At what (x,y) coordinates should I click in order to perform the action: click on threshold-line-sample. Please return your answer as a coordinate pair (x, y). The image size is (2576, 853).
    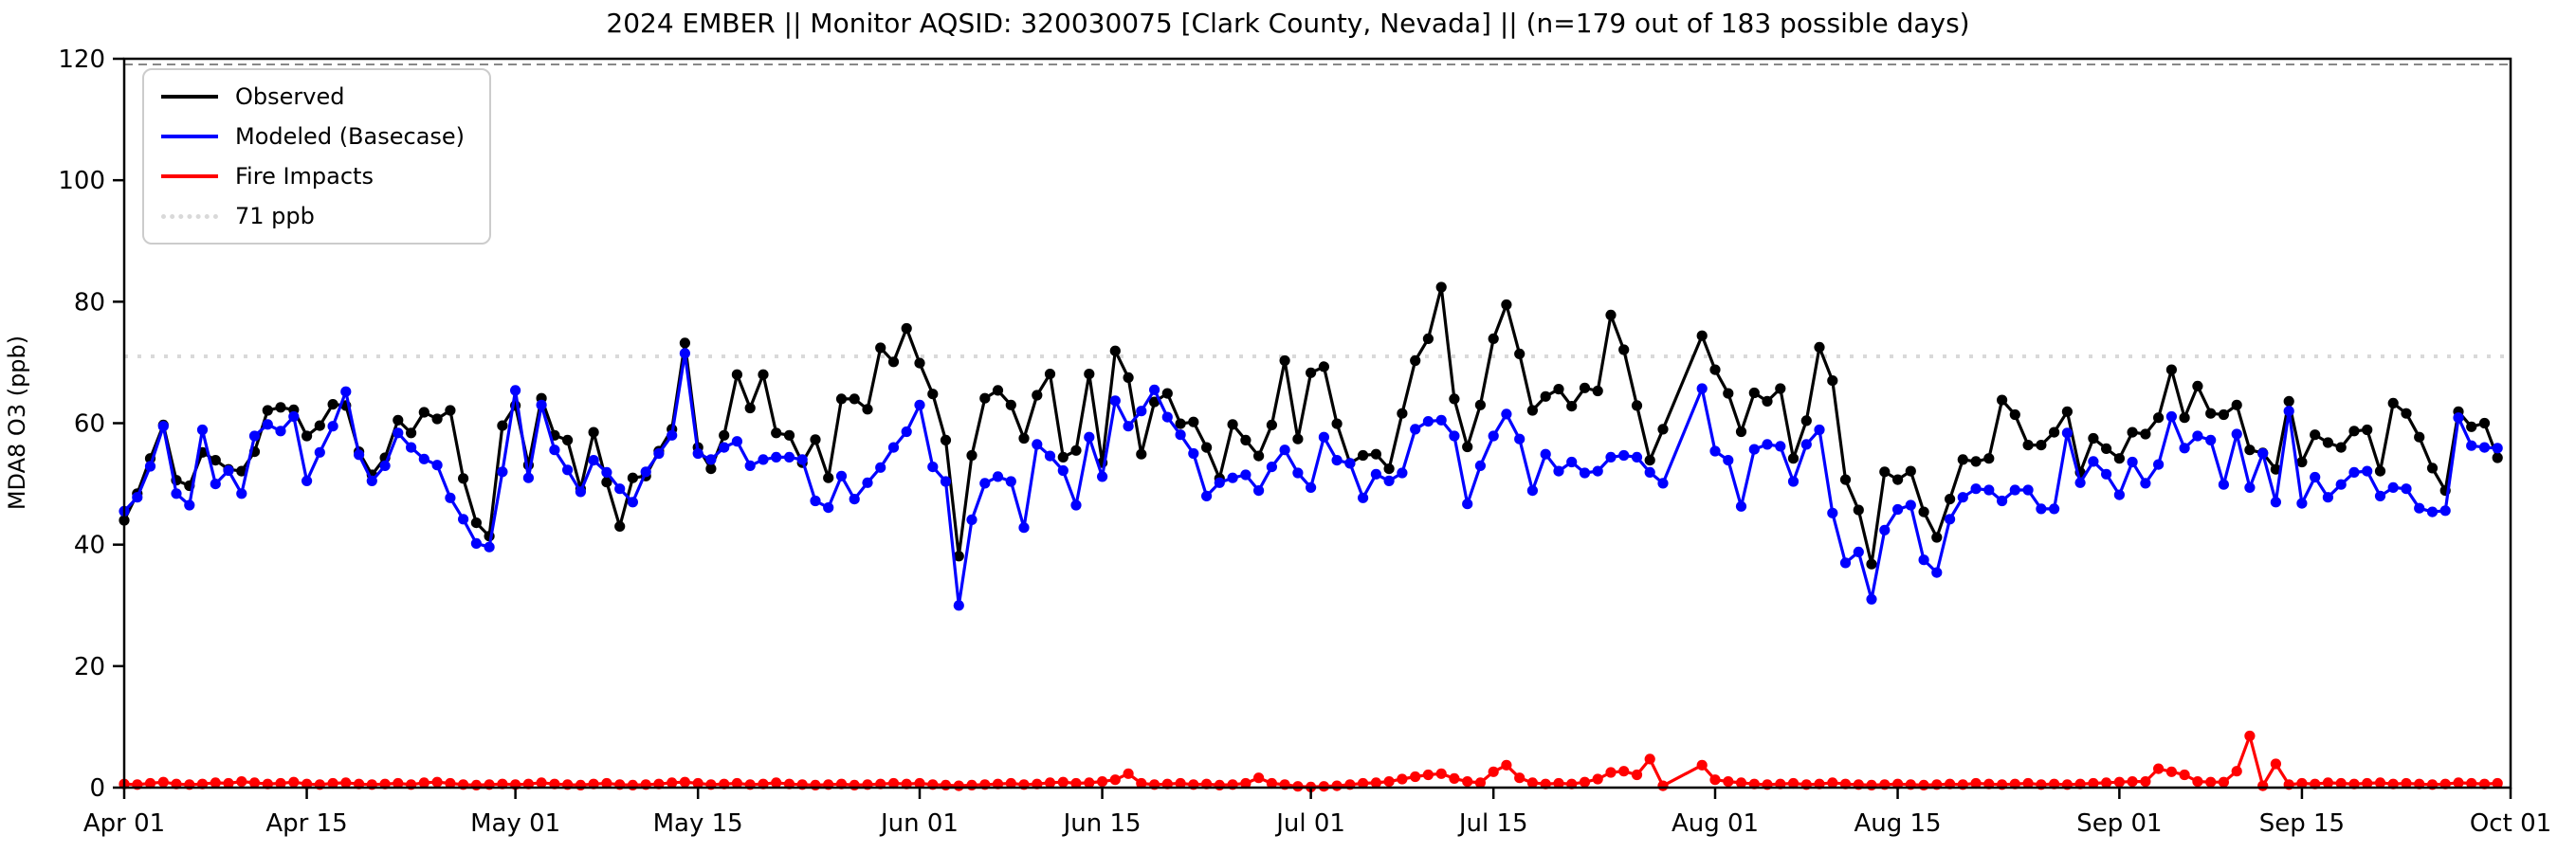
    Looking at the image, I should click on (189, 216).